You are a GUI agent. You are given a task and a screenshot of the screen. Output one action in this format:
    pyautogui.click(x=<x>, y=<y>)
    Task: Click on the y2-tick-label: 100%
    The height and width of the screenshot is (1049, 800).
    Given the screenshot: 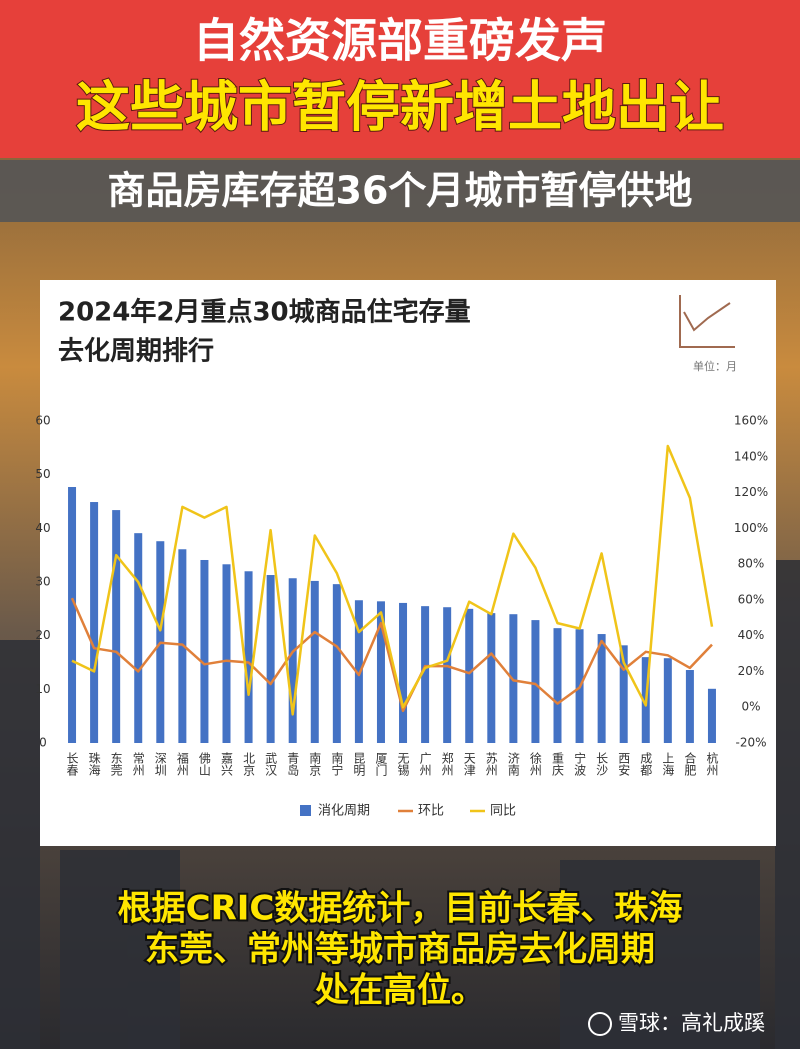 What is the action you would take?
    pyautogui.click(x=751, y=528)
    